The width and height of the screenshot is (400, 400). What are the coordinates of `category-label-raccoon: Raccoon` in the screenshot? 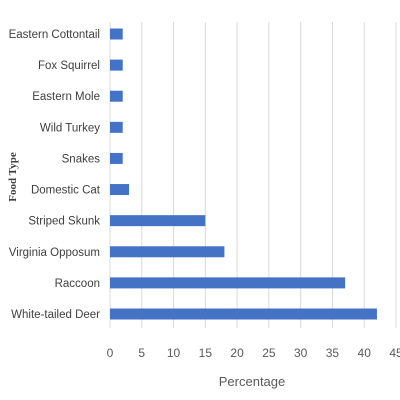 It's located at (77, 284).